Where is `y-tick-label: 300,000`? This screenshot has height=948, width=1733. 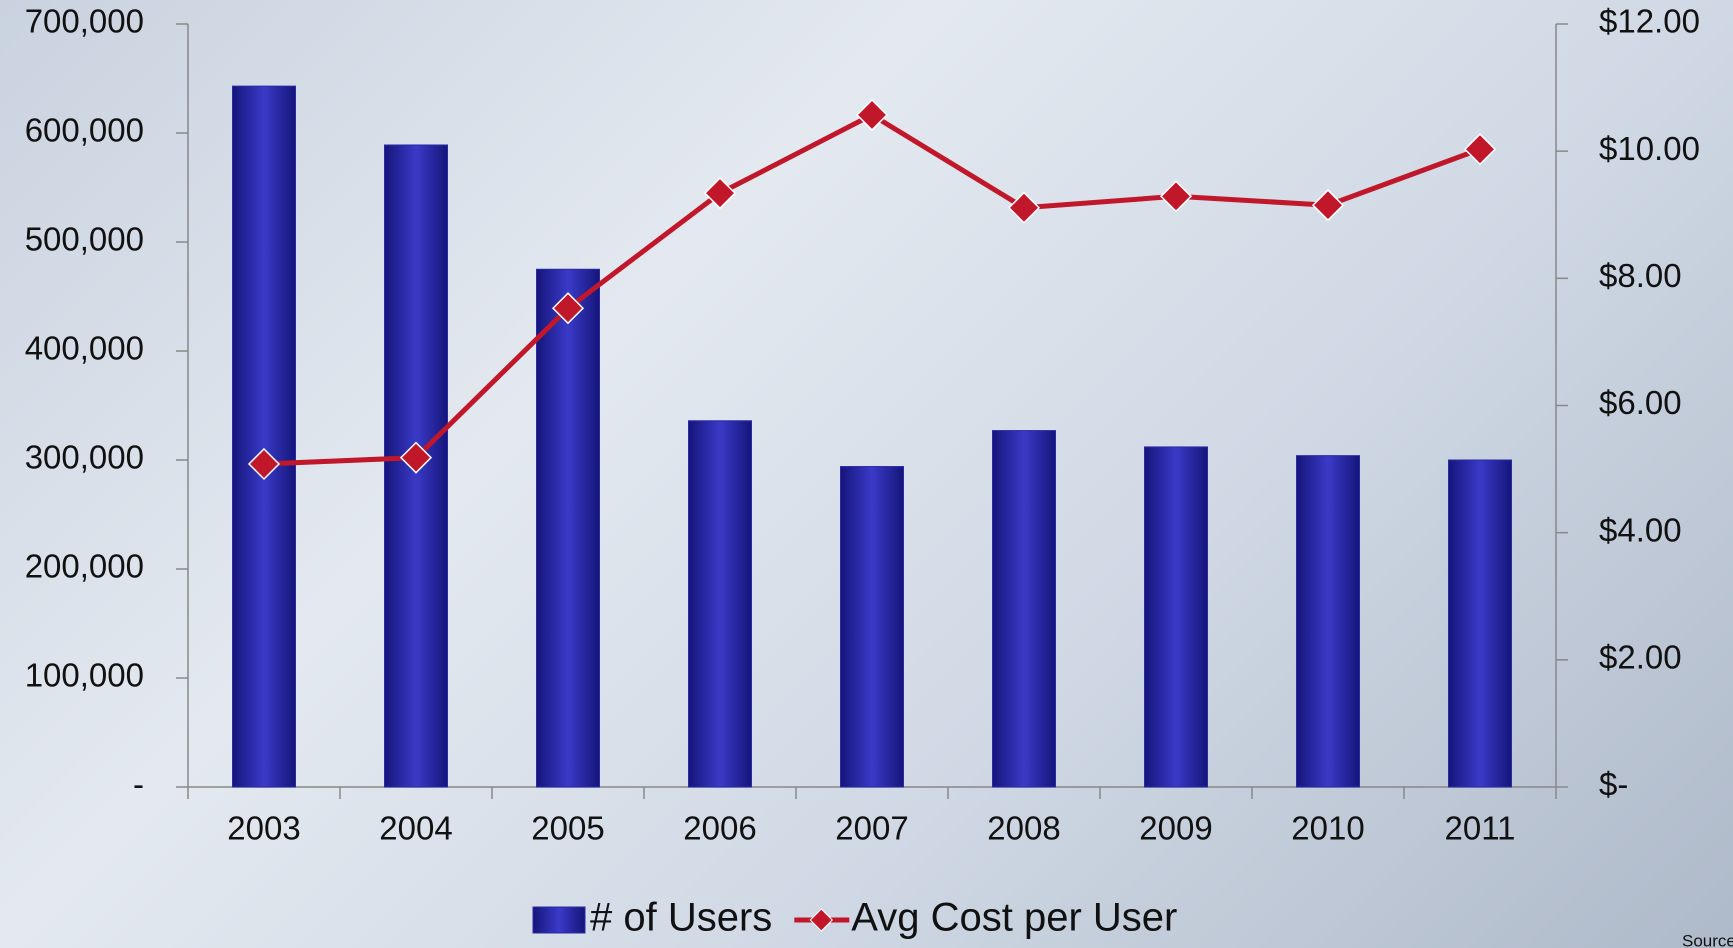 y-tick-label: 300,000 is located at coordinates (84, 457).